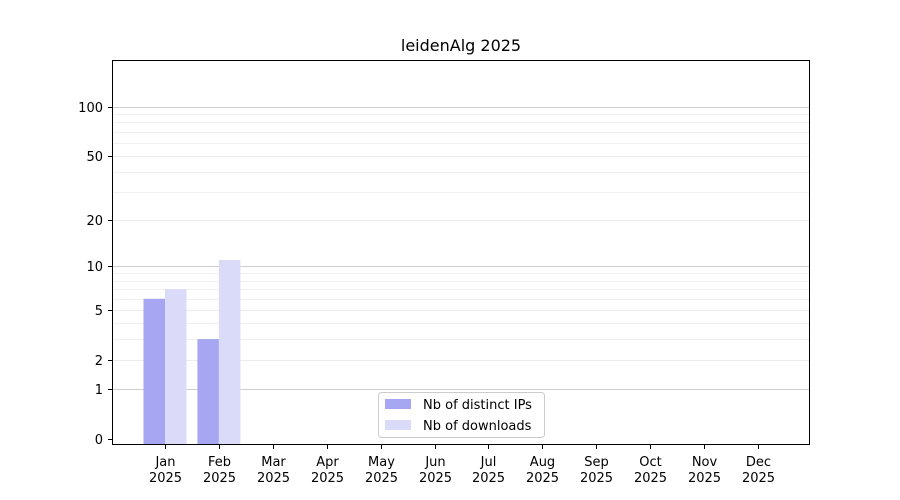 The height and width of the screenshot is (500, 900). I want to click on legend: Nb of distinct IPs Nb of downloads, so click(461, 415).